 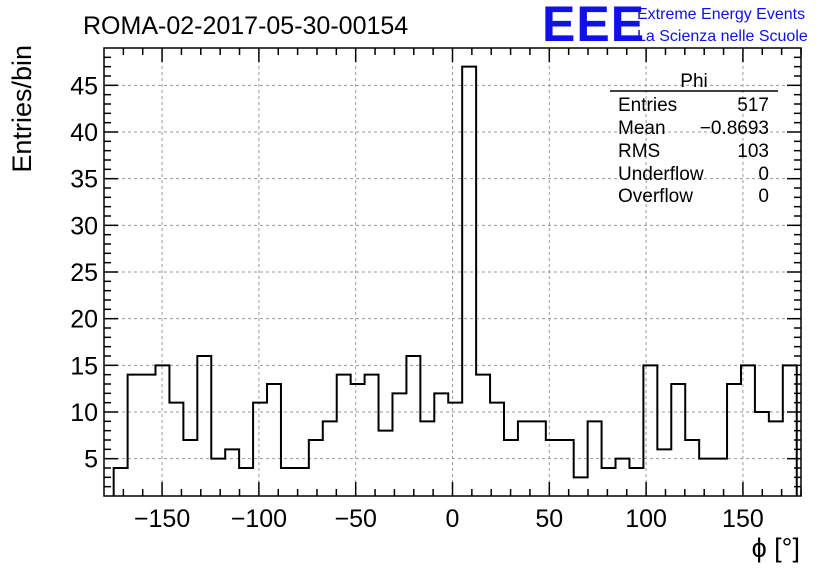 What do you see at coordinates (693, 81) in the screenshot?
I see `stats-title: Phi` at bounding box center [693, 81].